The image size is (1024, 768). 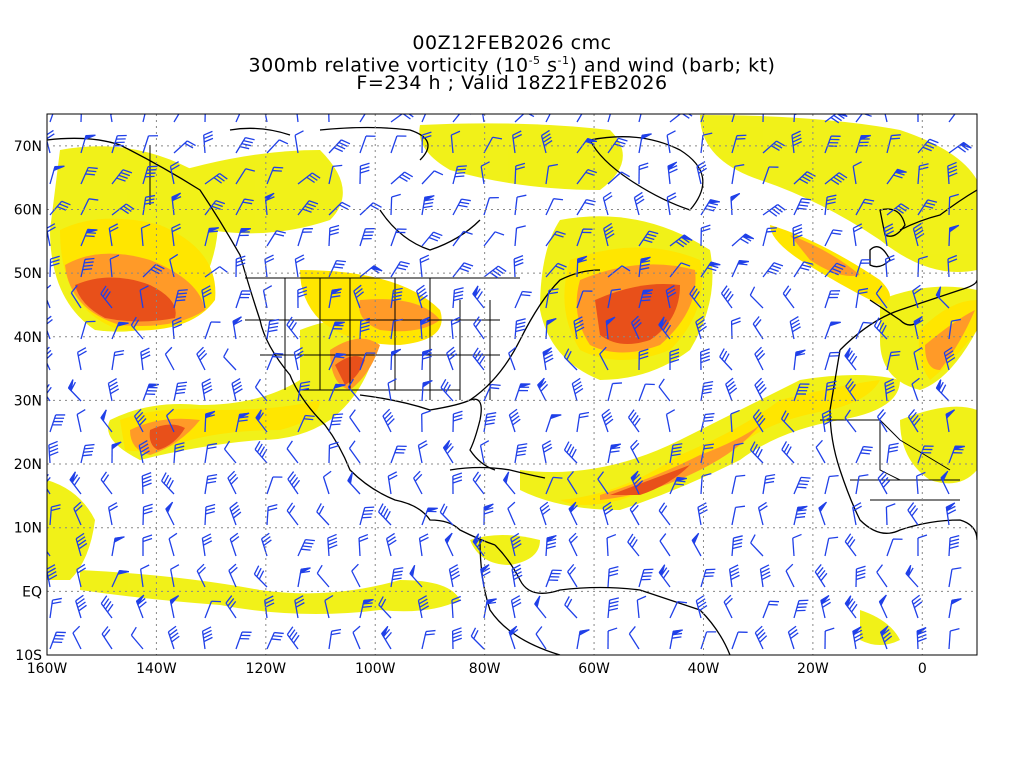 What do you see at coordinates (563, 60) in the screenshot?
I see `title-exponent-2: -1` at bounding box center [563, 60].